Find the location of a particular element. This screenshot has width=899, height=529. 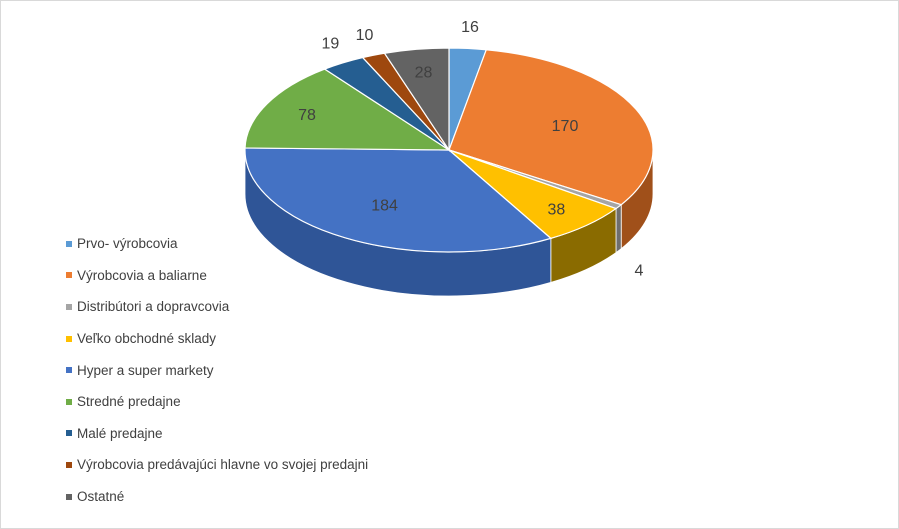

legend-item: Prvo- výrobcovia is located at coordinates (217, 244).